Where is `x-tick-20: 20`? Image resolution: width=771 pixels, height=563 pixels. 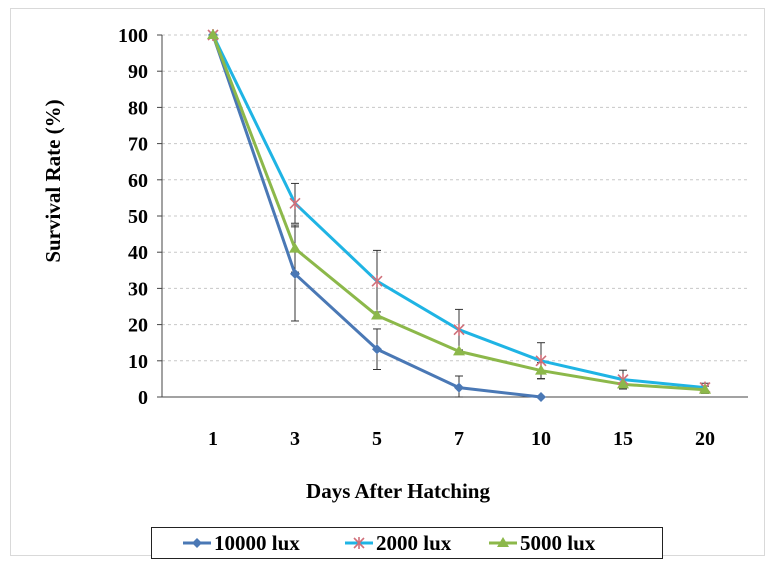
x-tick-20: 20 is located at coordinates (705, 439).